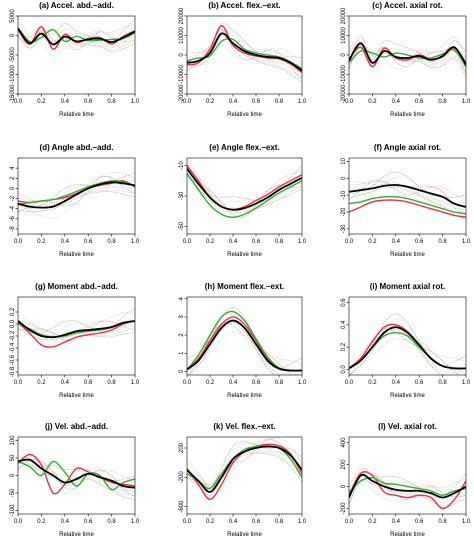 The width and height of the screenshot is (474, 544). I want to click on panel-title: (c) Accel. axial rot., so click(407, 5).